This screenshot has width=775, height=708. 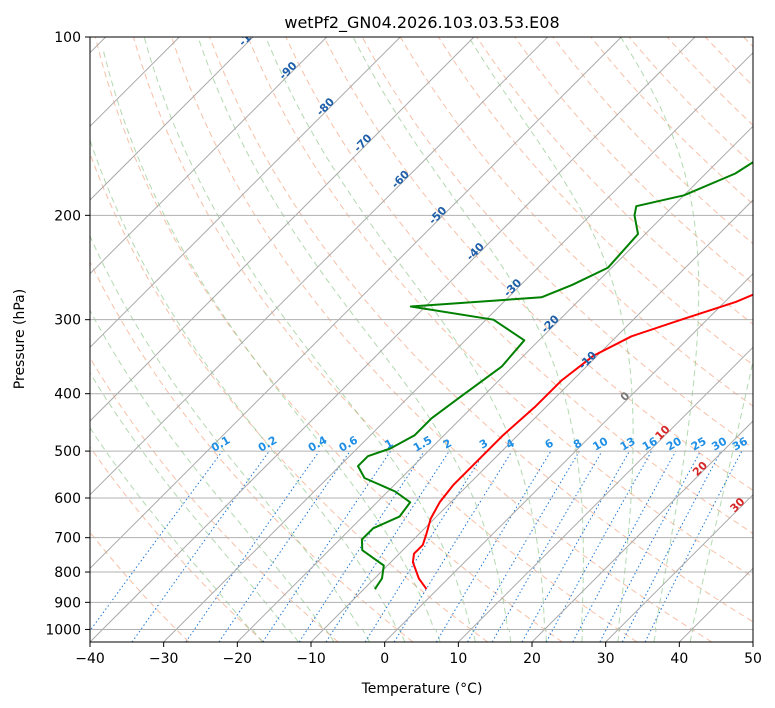 I want to click on y-axis: 100 200 300 400 500 600 700 800 900 1000, so click(x=67, y=334).